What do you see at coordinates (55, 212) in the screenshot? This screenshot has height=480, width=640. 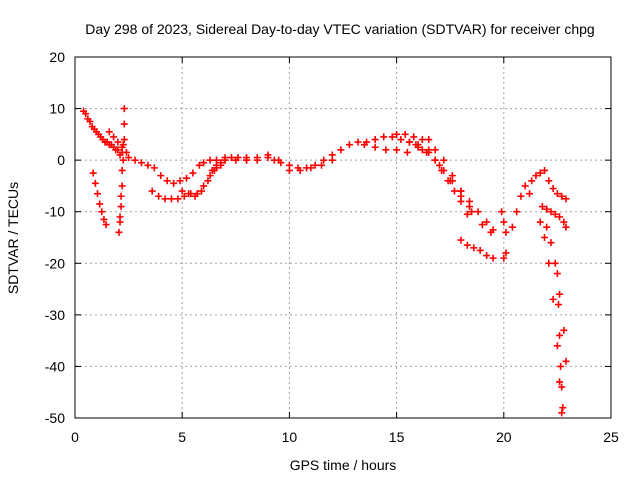 I see `y-tick-label: -10` at bounding box center [55, 212].